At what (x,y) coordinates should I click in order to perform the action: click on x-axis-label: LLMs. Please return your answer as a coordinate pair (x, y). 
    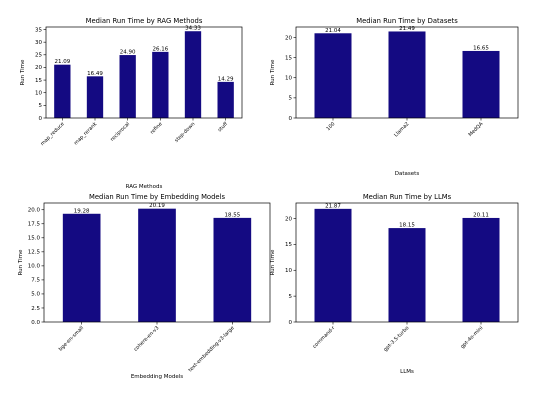
    Looking at the image, I should click on (407, 372).